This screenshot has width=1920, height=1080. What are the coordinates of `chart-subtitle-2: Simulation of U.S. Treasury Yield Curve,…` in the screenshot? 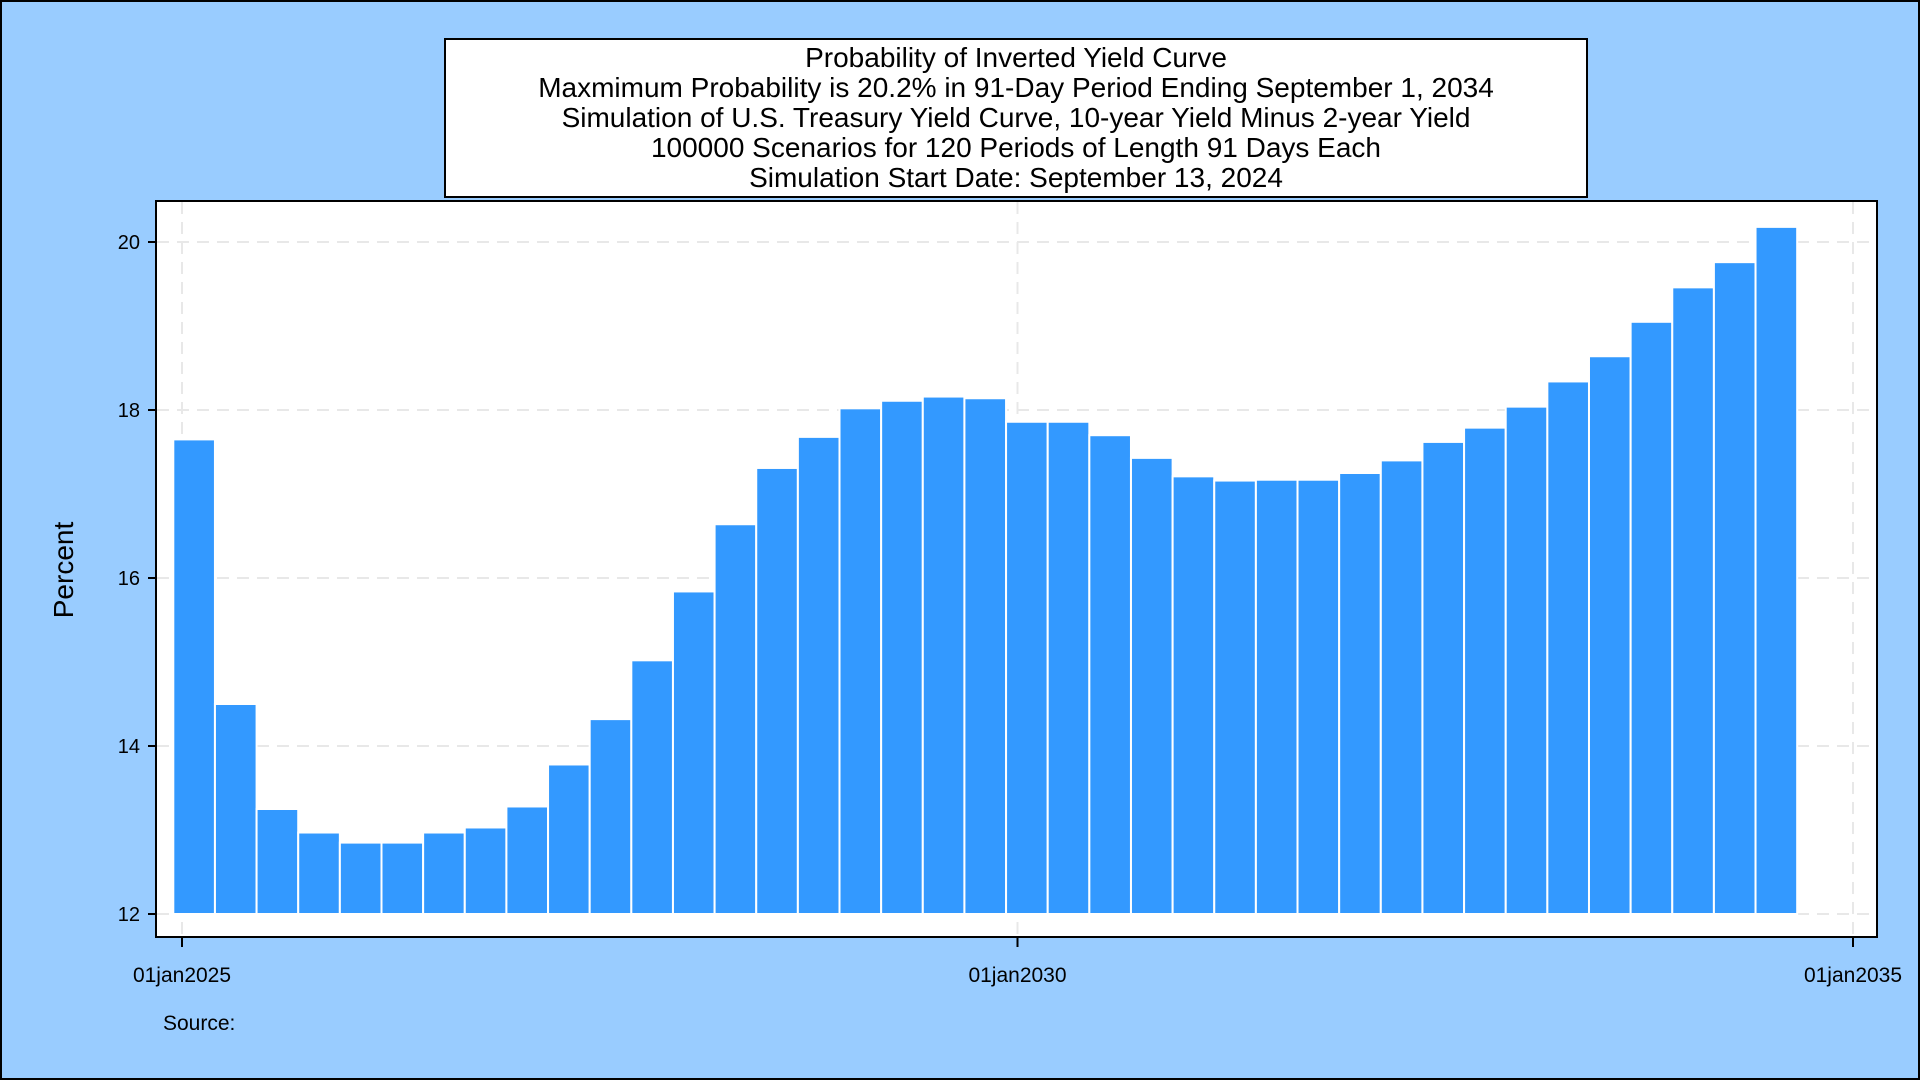 It's located at (1016, 117).